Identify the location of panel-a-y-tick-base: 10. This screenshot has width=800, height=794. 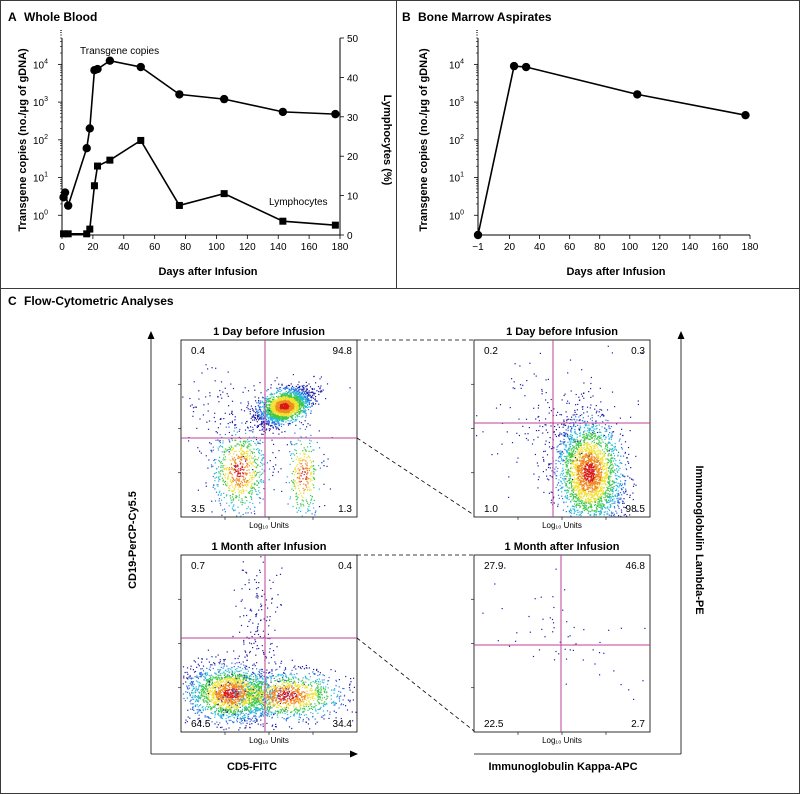
(39, 141).